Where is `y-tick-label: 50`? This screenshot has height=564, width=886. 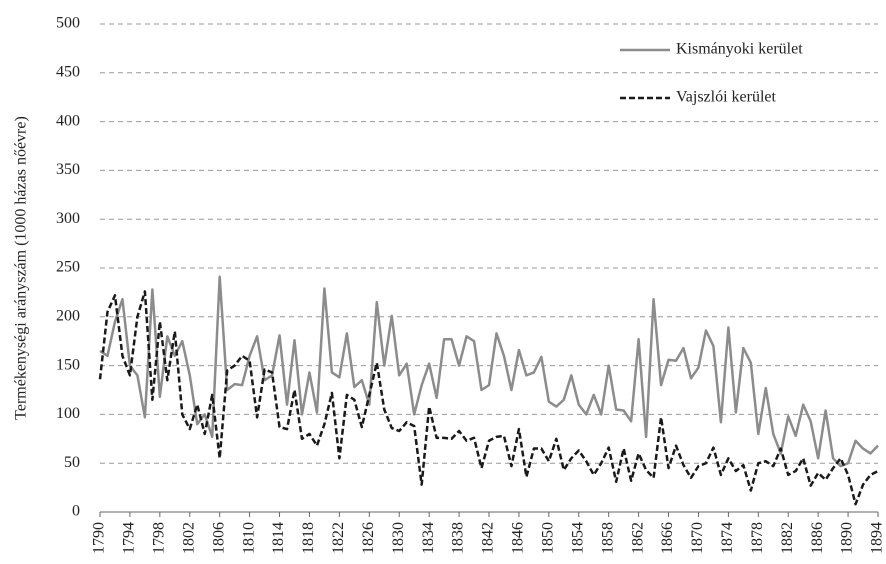
y-tick-label: 50 is located at coordinates (72, 462).